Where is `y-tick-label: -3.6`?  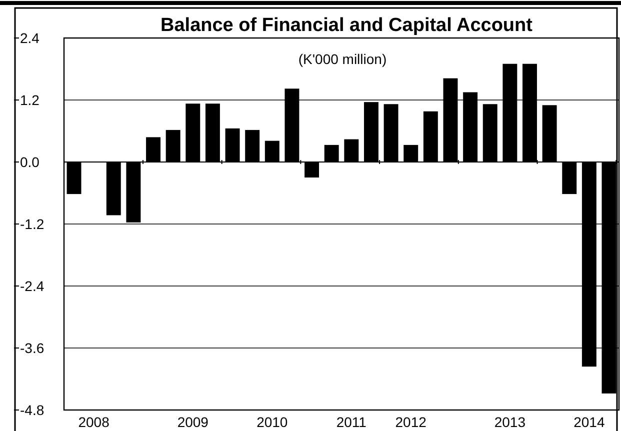
y-tick-label: -3.6 is located at coordinates (32, 348).